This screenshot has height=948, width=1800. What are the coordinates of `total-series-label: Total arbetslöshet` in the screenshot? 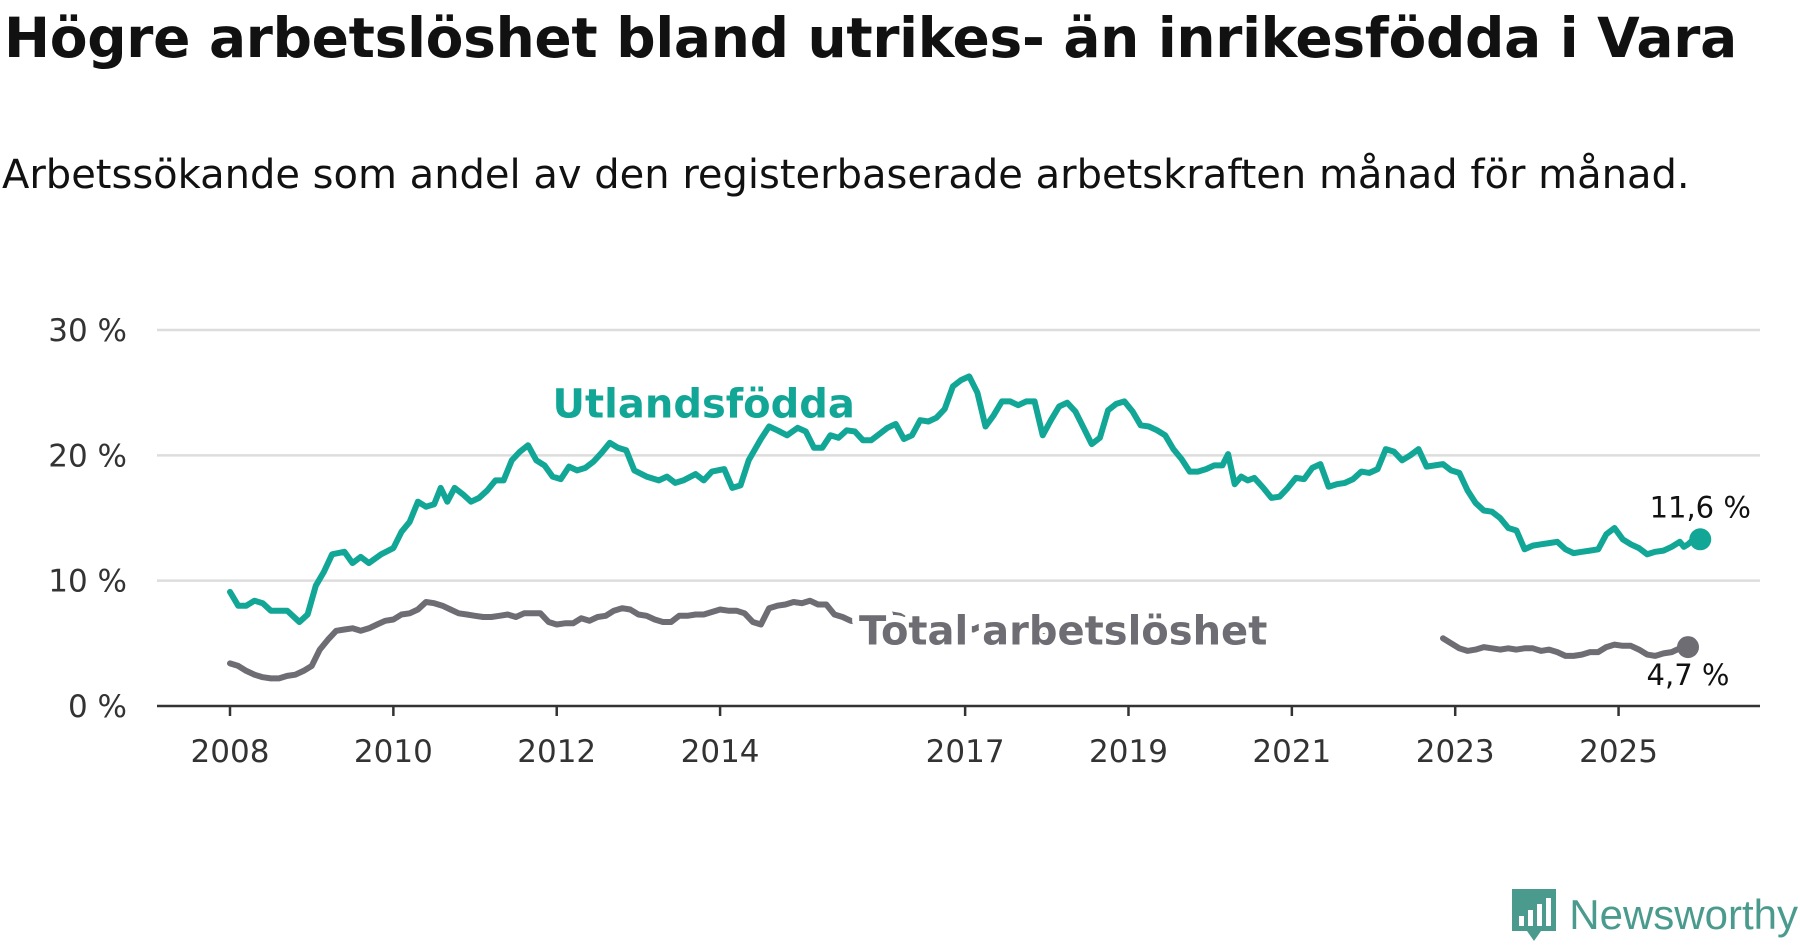 It's located at (1063, 632).